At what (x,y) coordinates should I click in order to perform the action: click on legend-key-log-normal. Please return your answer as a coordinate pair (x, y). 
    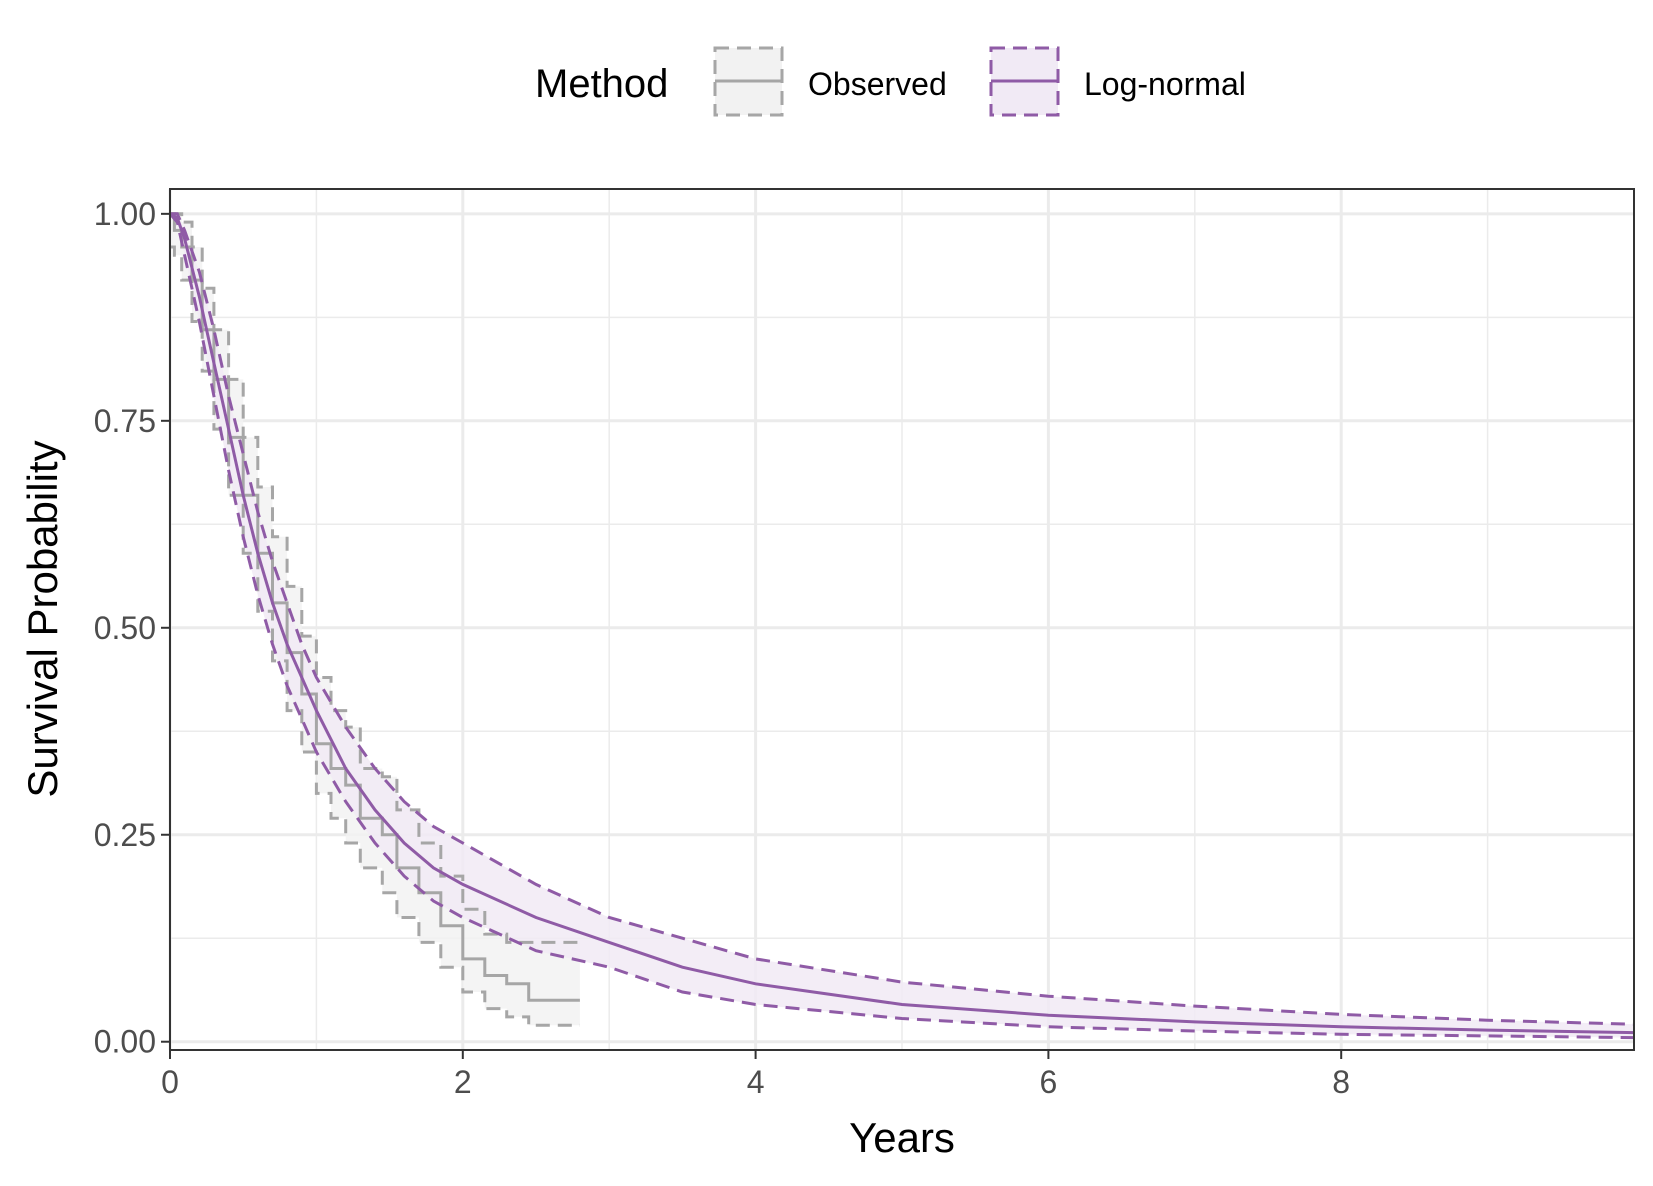
    Looking at the image, I should click on (1024, 81).